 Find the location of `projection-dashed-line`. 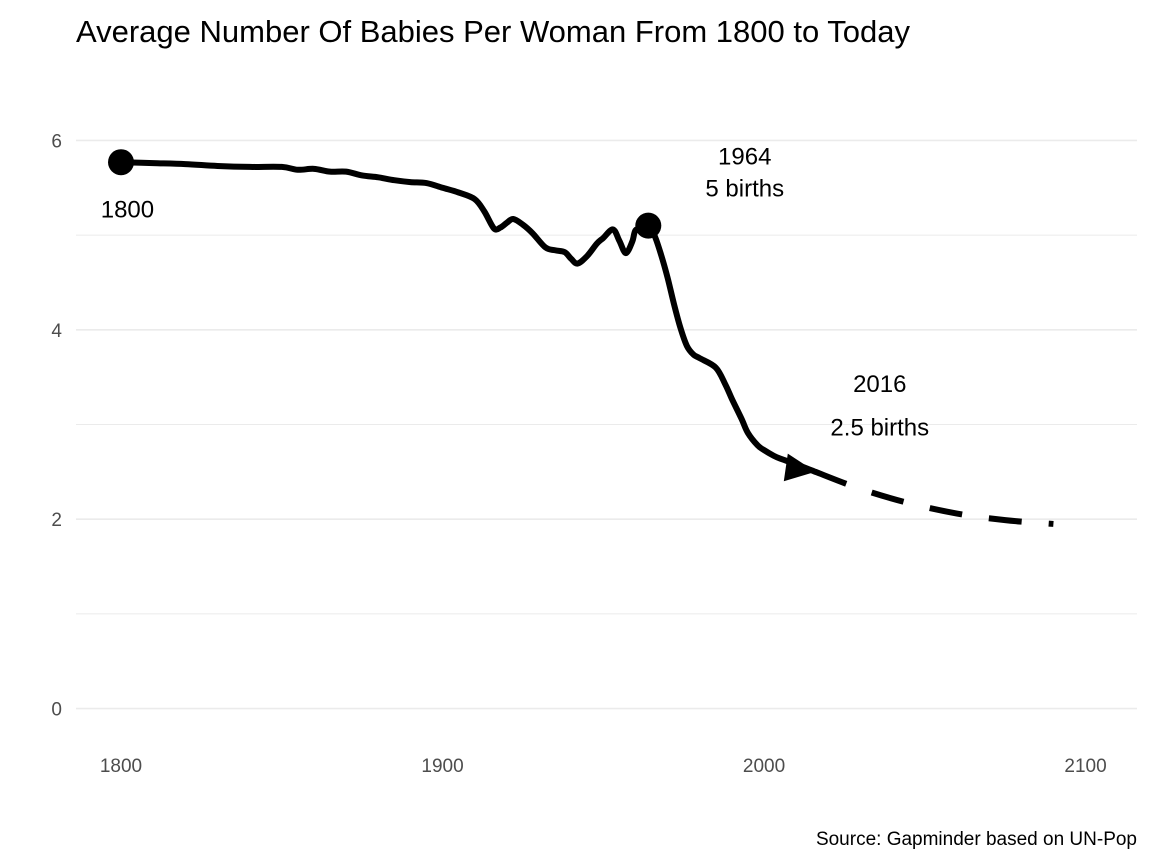

projection-dashed-line is located at coordinates (934, 498).